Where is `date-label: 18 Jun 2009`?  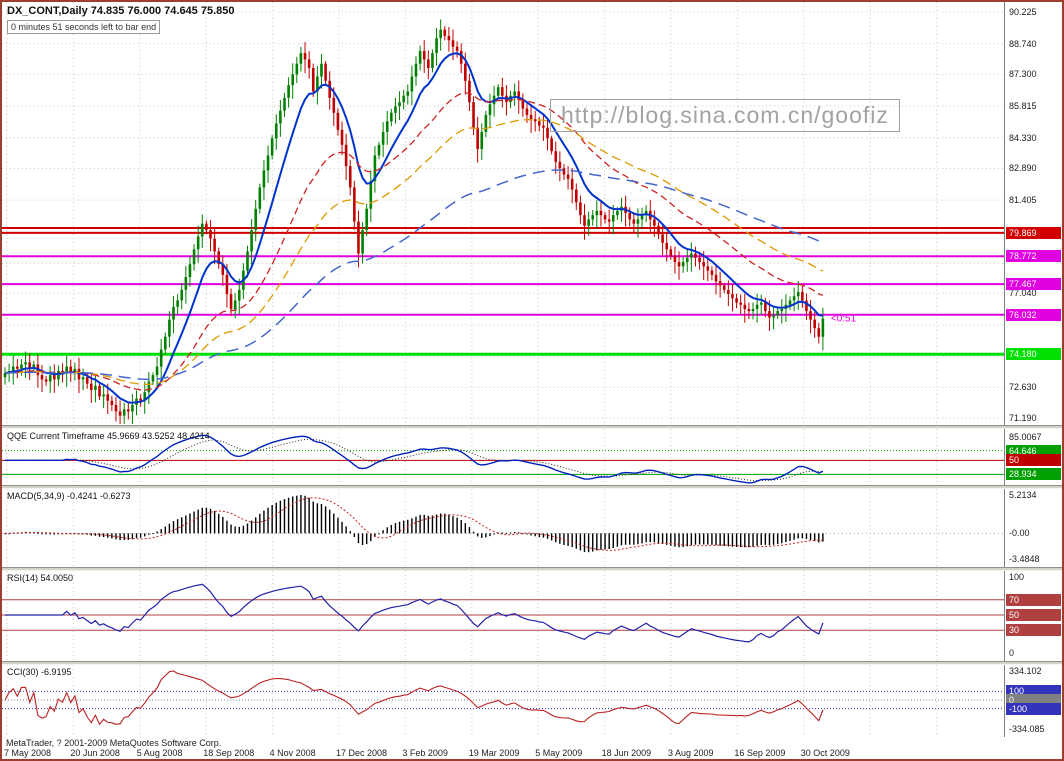 date-label: 18 Jun 2009 is located at coordinates (626, 753).